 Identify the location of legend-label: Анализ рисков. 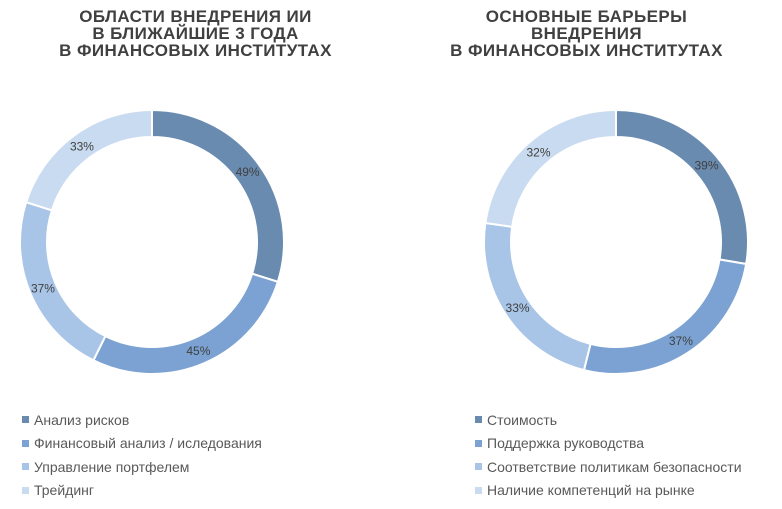
(82, 419).